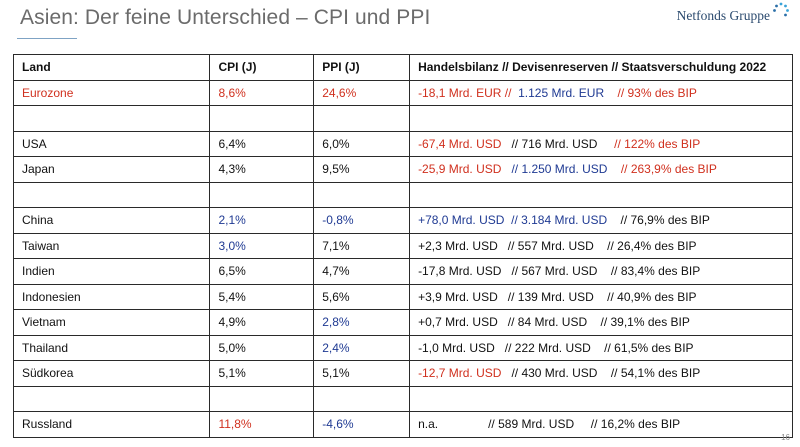 Image resolution: width=800 pixels, height=447 pixels. What do you see at coordinates (262, 143) in the screenshot?
I see `cell-cpi: 6,4%` at bounding box center [262, 143].